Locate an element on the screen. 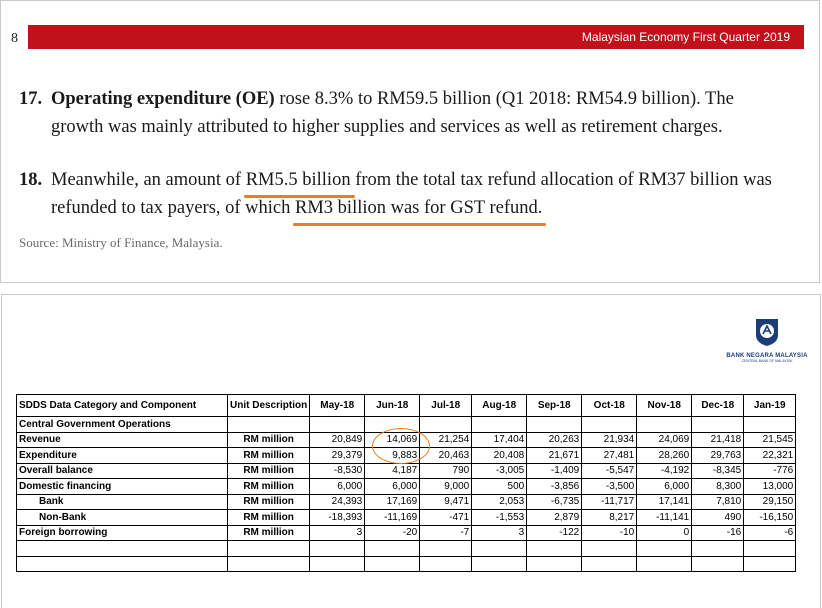 Image resolution: width=822 pixels, height=608 pixels. value-cell: 3 is located at coordinates (337, 532).